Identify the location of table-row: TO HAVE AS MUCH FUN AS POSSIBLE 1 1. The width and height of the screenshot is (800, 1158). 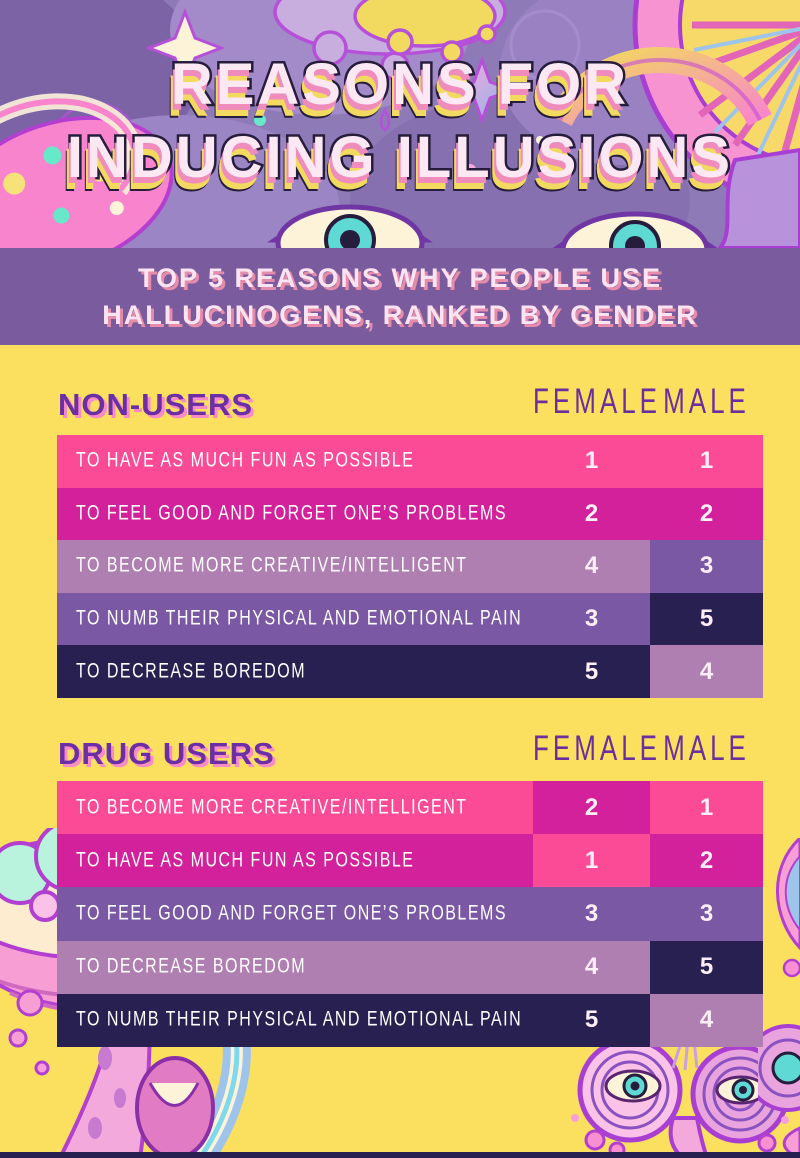
(410, 461).